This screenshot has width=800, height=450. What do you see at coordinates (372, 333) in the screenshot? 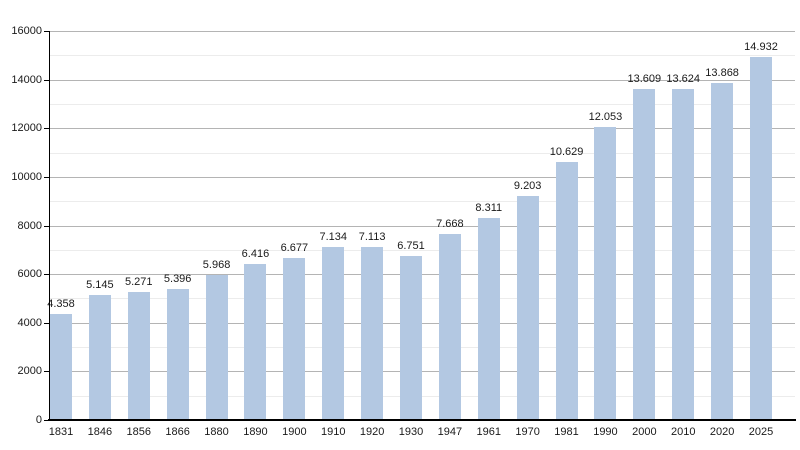
I see `bar-1920` at bounding box center [372, 333].